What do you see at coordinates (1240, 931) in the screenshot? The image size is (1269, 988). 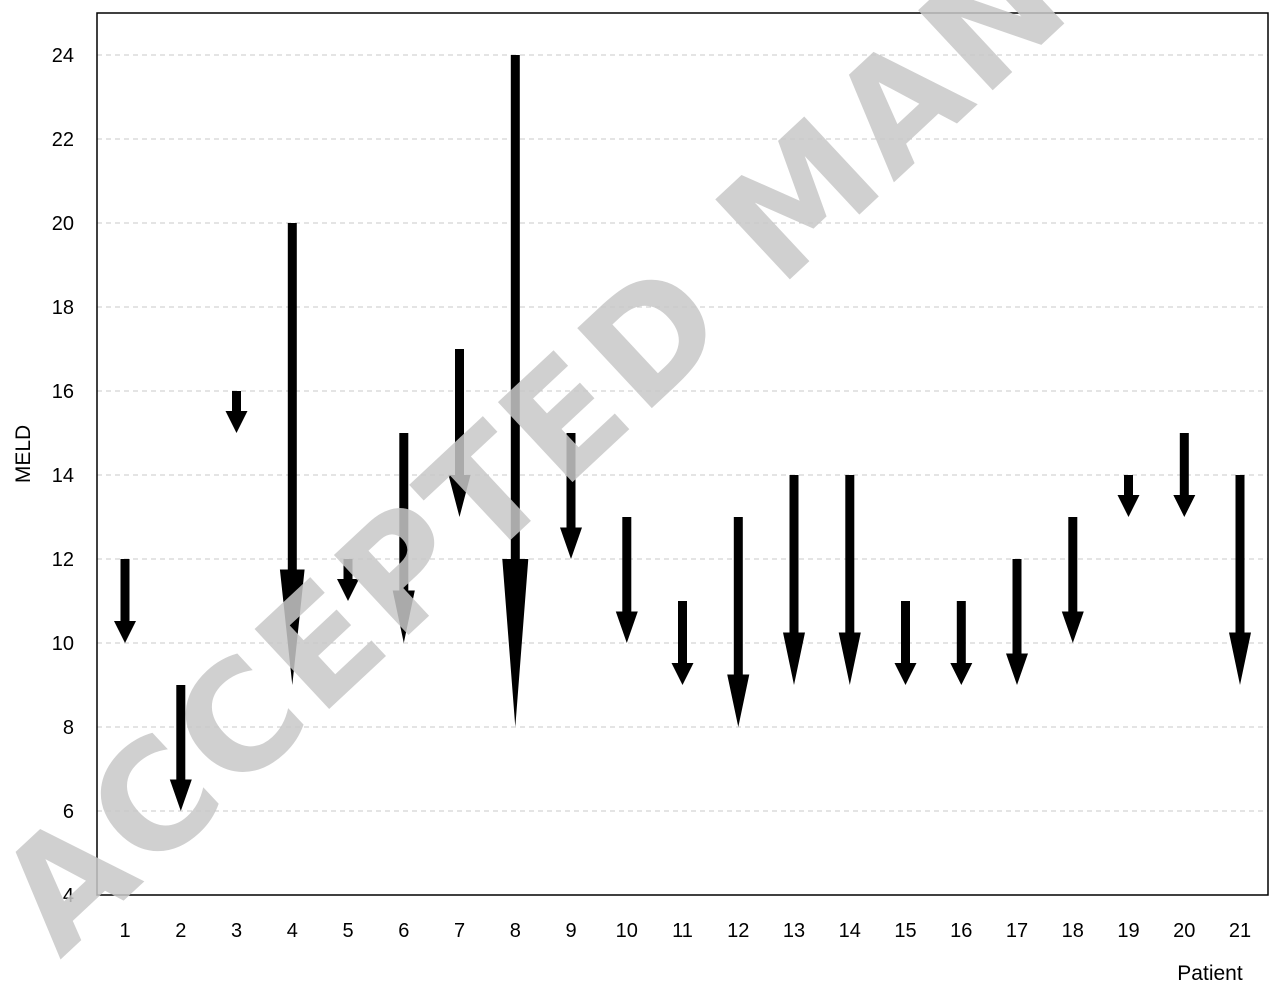 I see `x-tick-label: 21` at bounding box center [1240, 931].